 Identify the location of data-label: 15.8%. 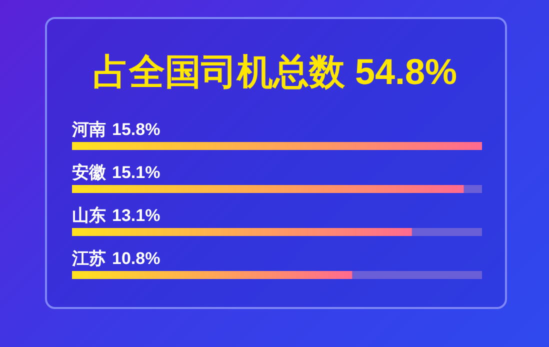
(136, 129).